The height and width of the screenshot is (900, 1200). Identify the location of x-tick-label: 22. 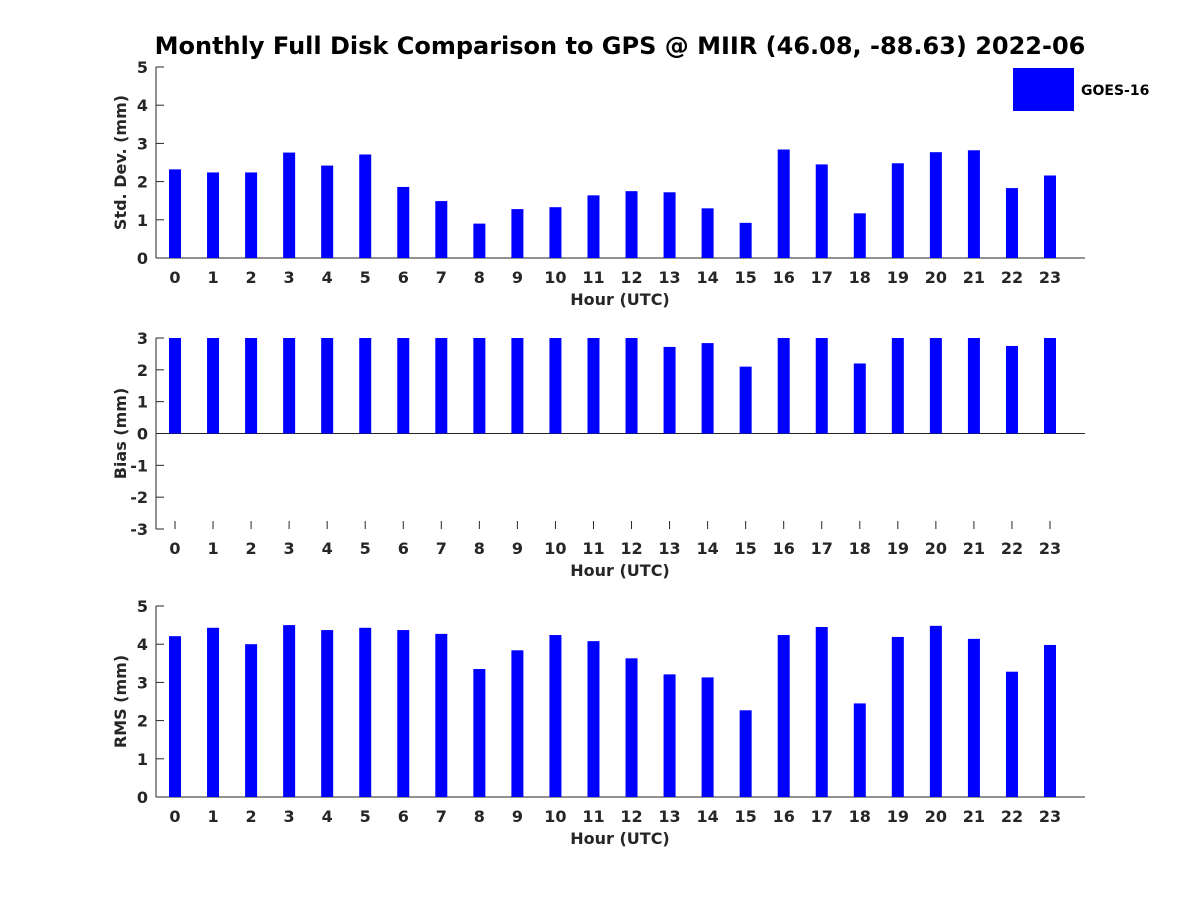
(1012, 816).